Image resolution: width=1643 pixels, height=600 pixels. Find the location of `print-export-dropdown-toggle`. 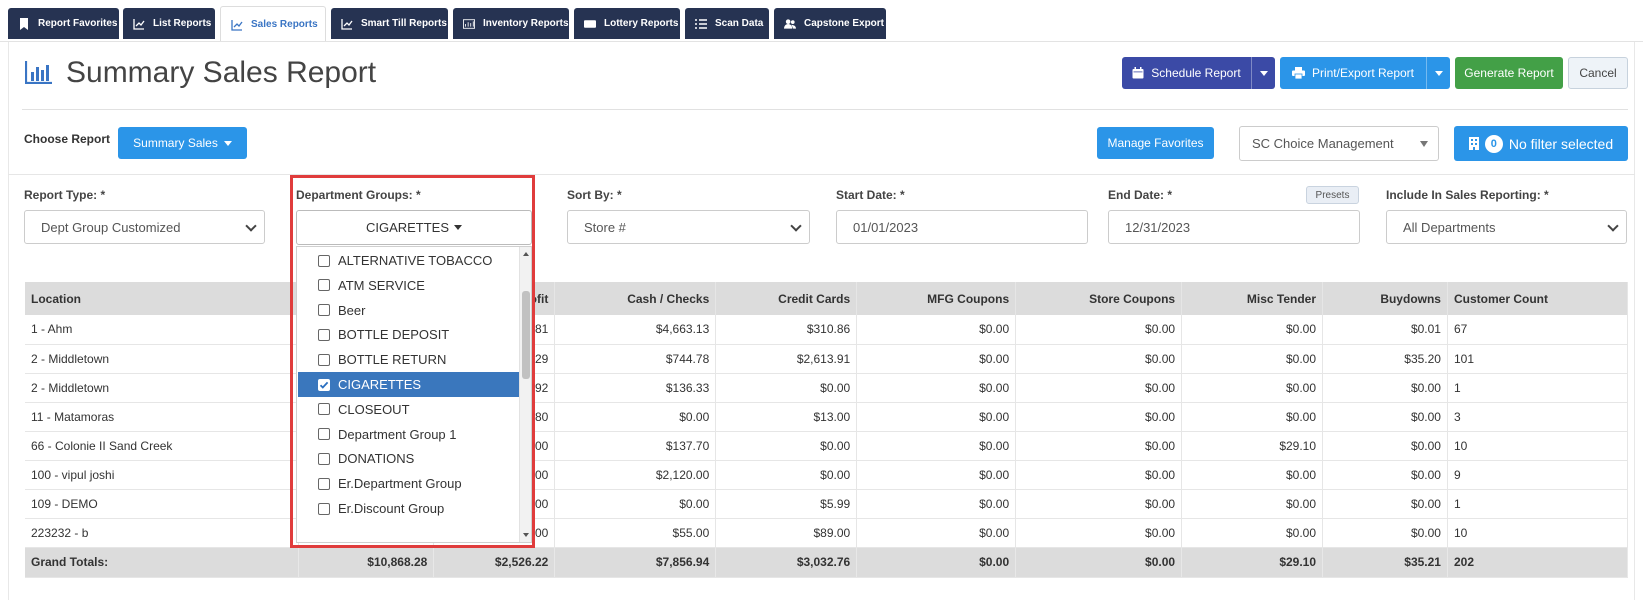

print-export-dropdown-toggle is located at coordinates (1438, 73).